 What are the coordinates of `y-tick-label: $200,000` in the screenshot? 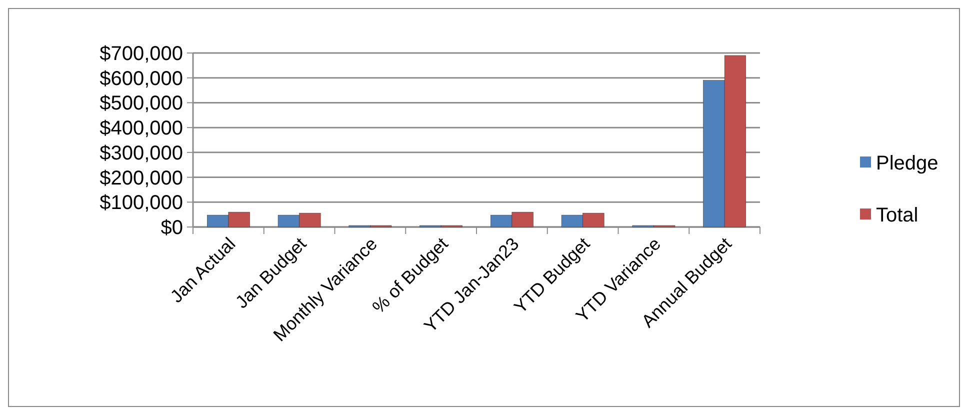 It's located at (141, 178).